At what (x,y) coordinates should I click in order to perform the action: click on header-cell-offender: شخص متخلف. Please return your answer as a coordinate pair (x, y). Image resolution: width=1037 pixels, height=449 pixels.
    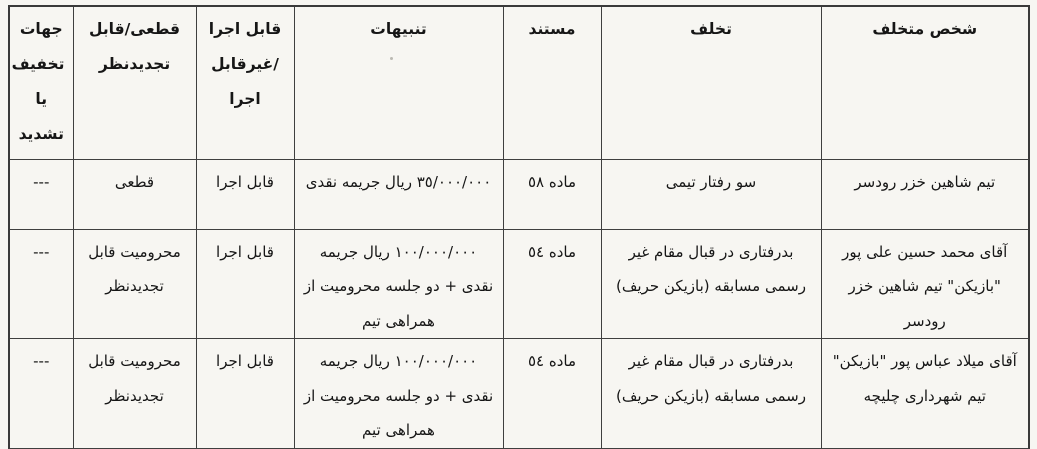
    Looking at the image, I should click on (925, 82).